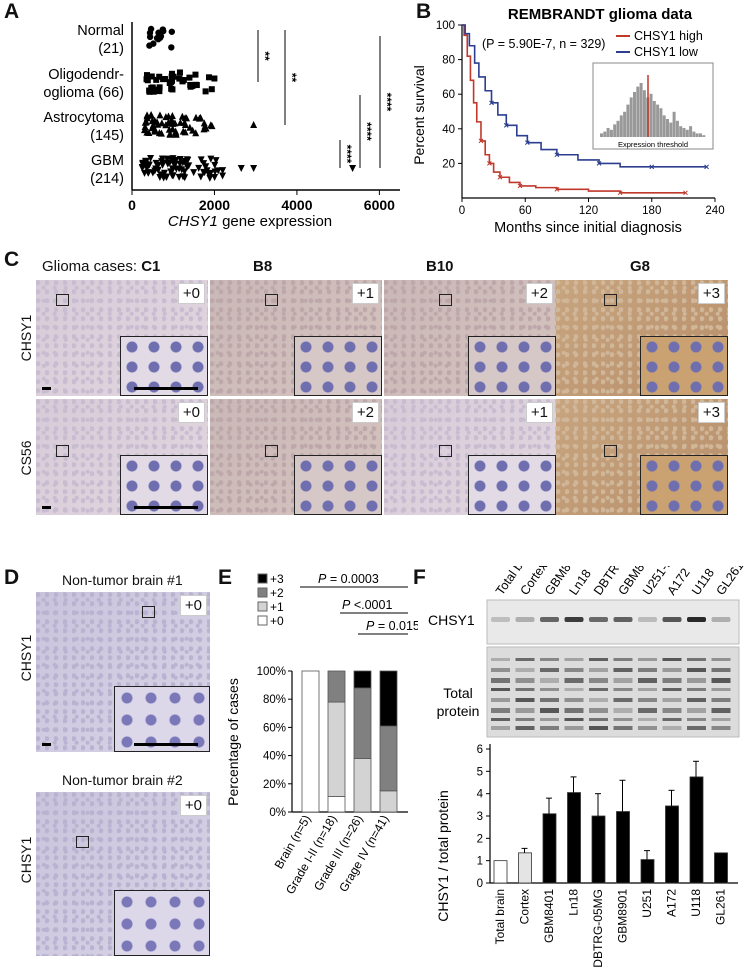 The image size is (747, 970). What do you see at coordinates (448, 130) in the screenshot?
I see `b-y-tick: 40` at bounding box center [448, 130].